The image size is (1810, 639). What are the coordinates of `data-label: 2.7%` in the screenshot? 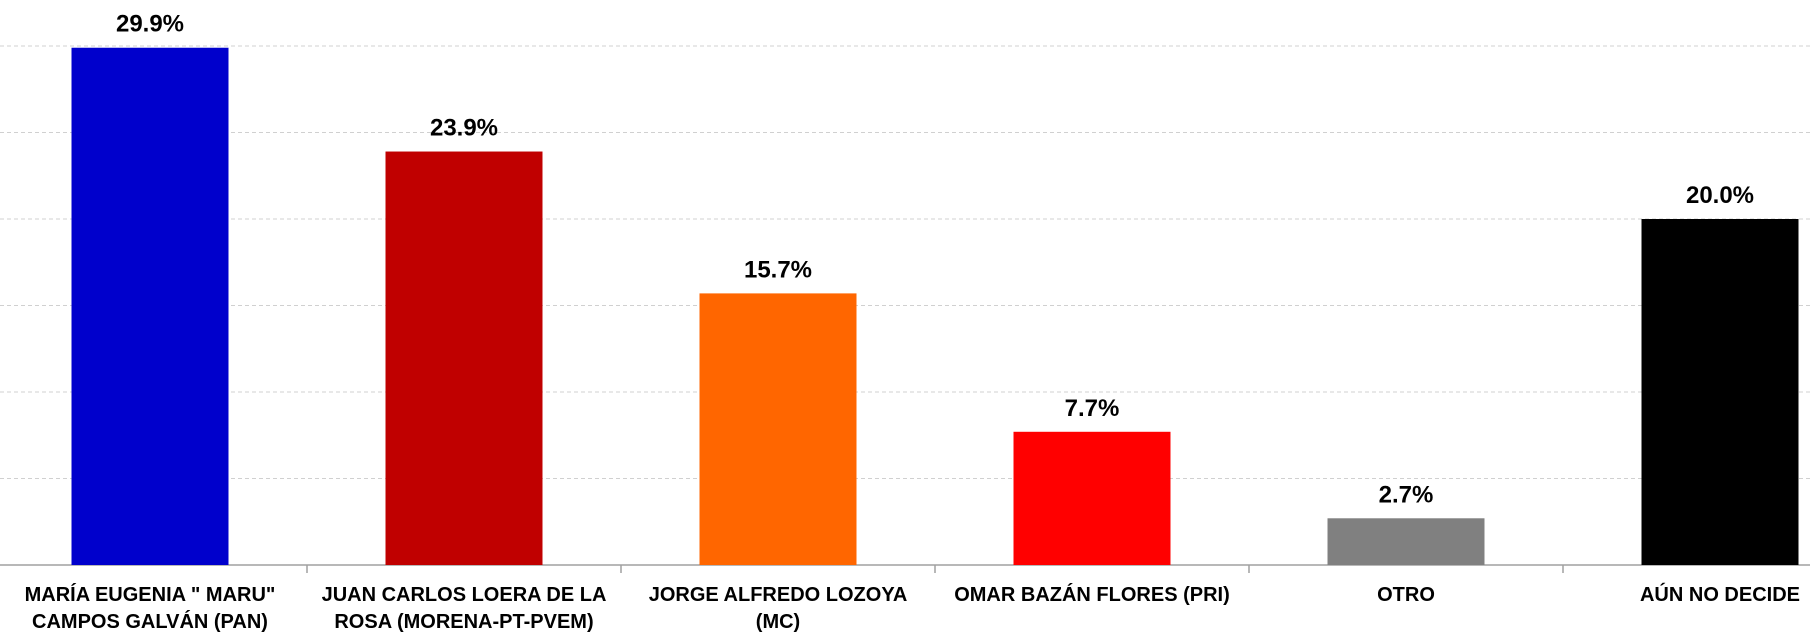 It's located at (1406, 494).